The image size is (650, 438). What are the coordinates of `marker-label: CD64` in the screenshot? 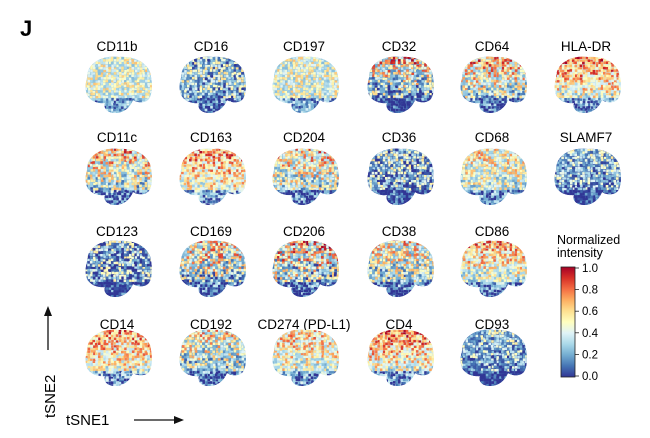 It's located at (492, 46).